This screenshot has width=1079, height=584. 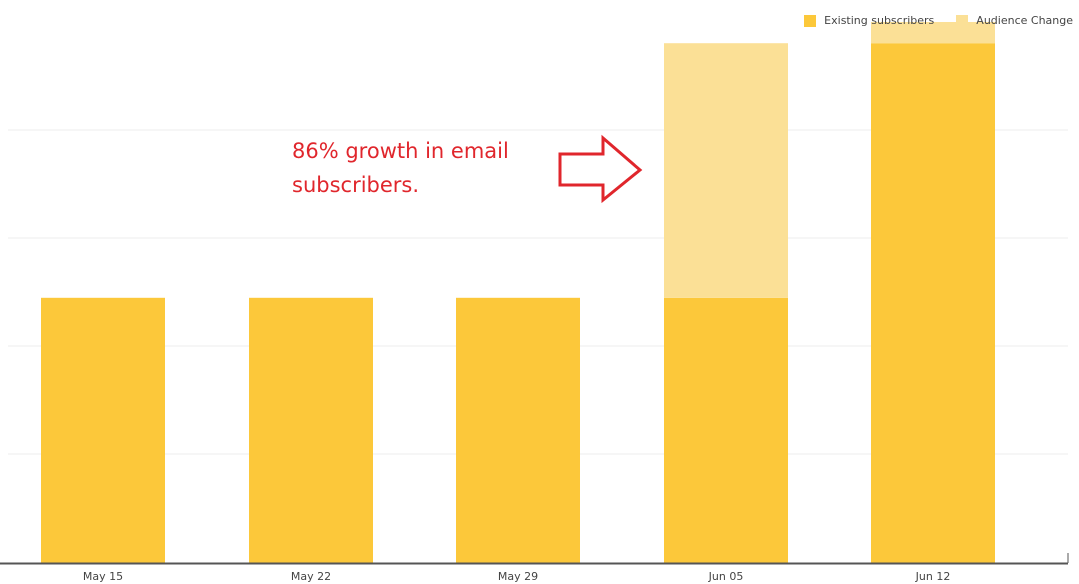 I want to click on x-tick-label: Jun 12, so click(x=933, y=576).